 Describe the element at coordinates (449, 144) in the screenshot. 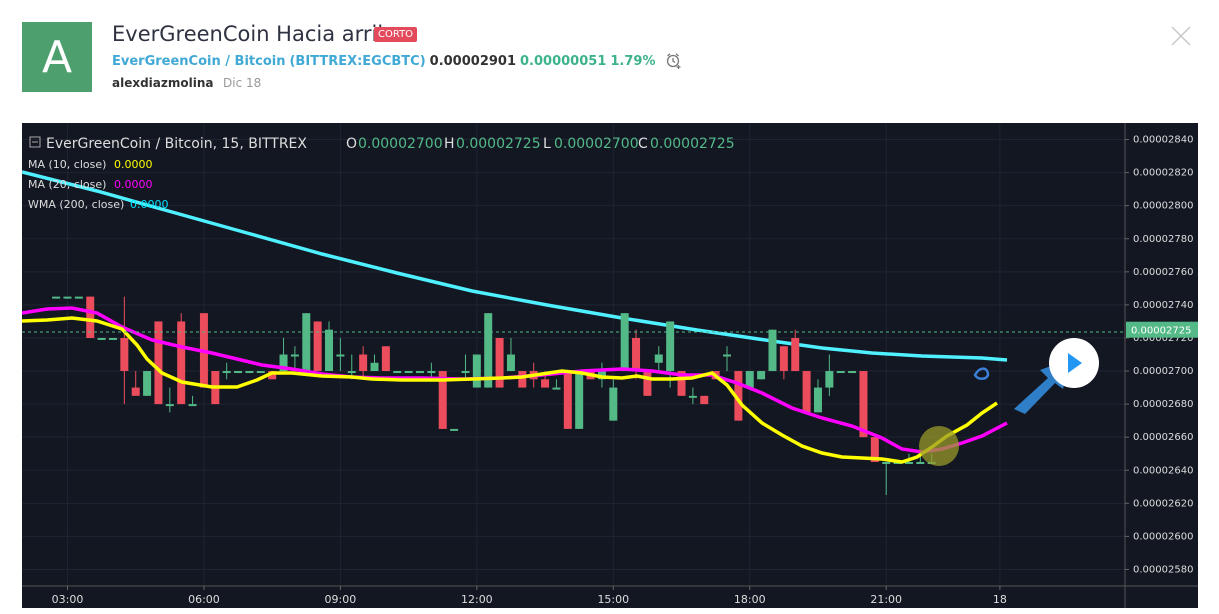

I see `legend-high-label: H` at that location.